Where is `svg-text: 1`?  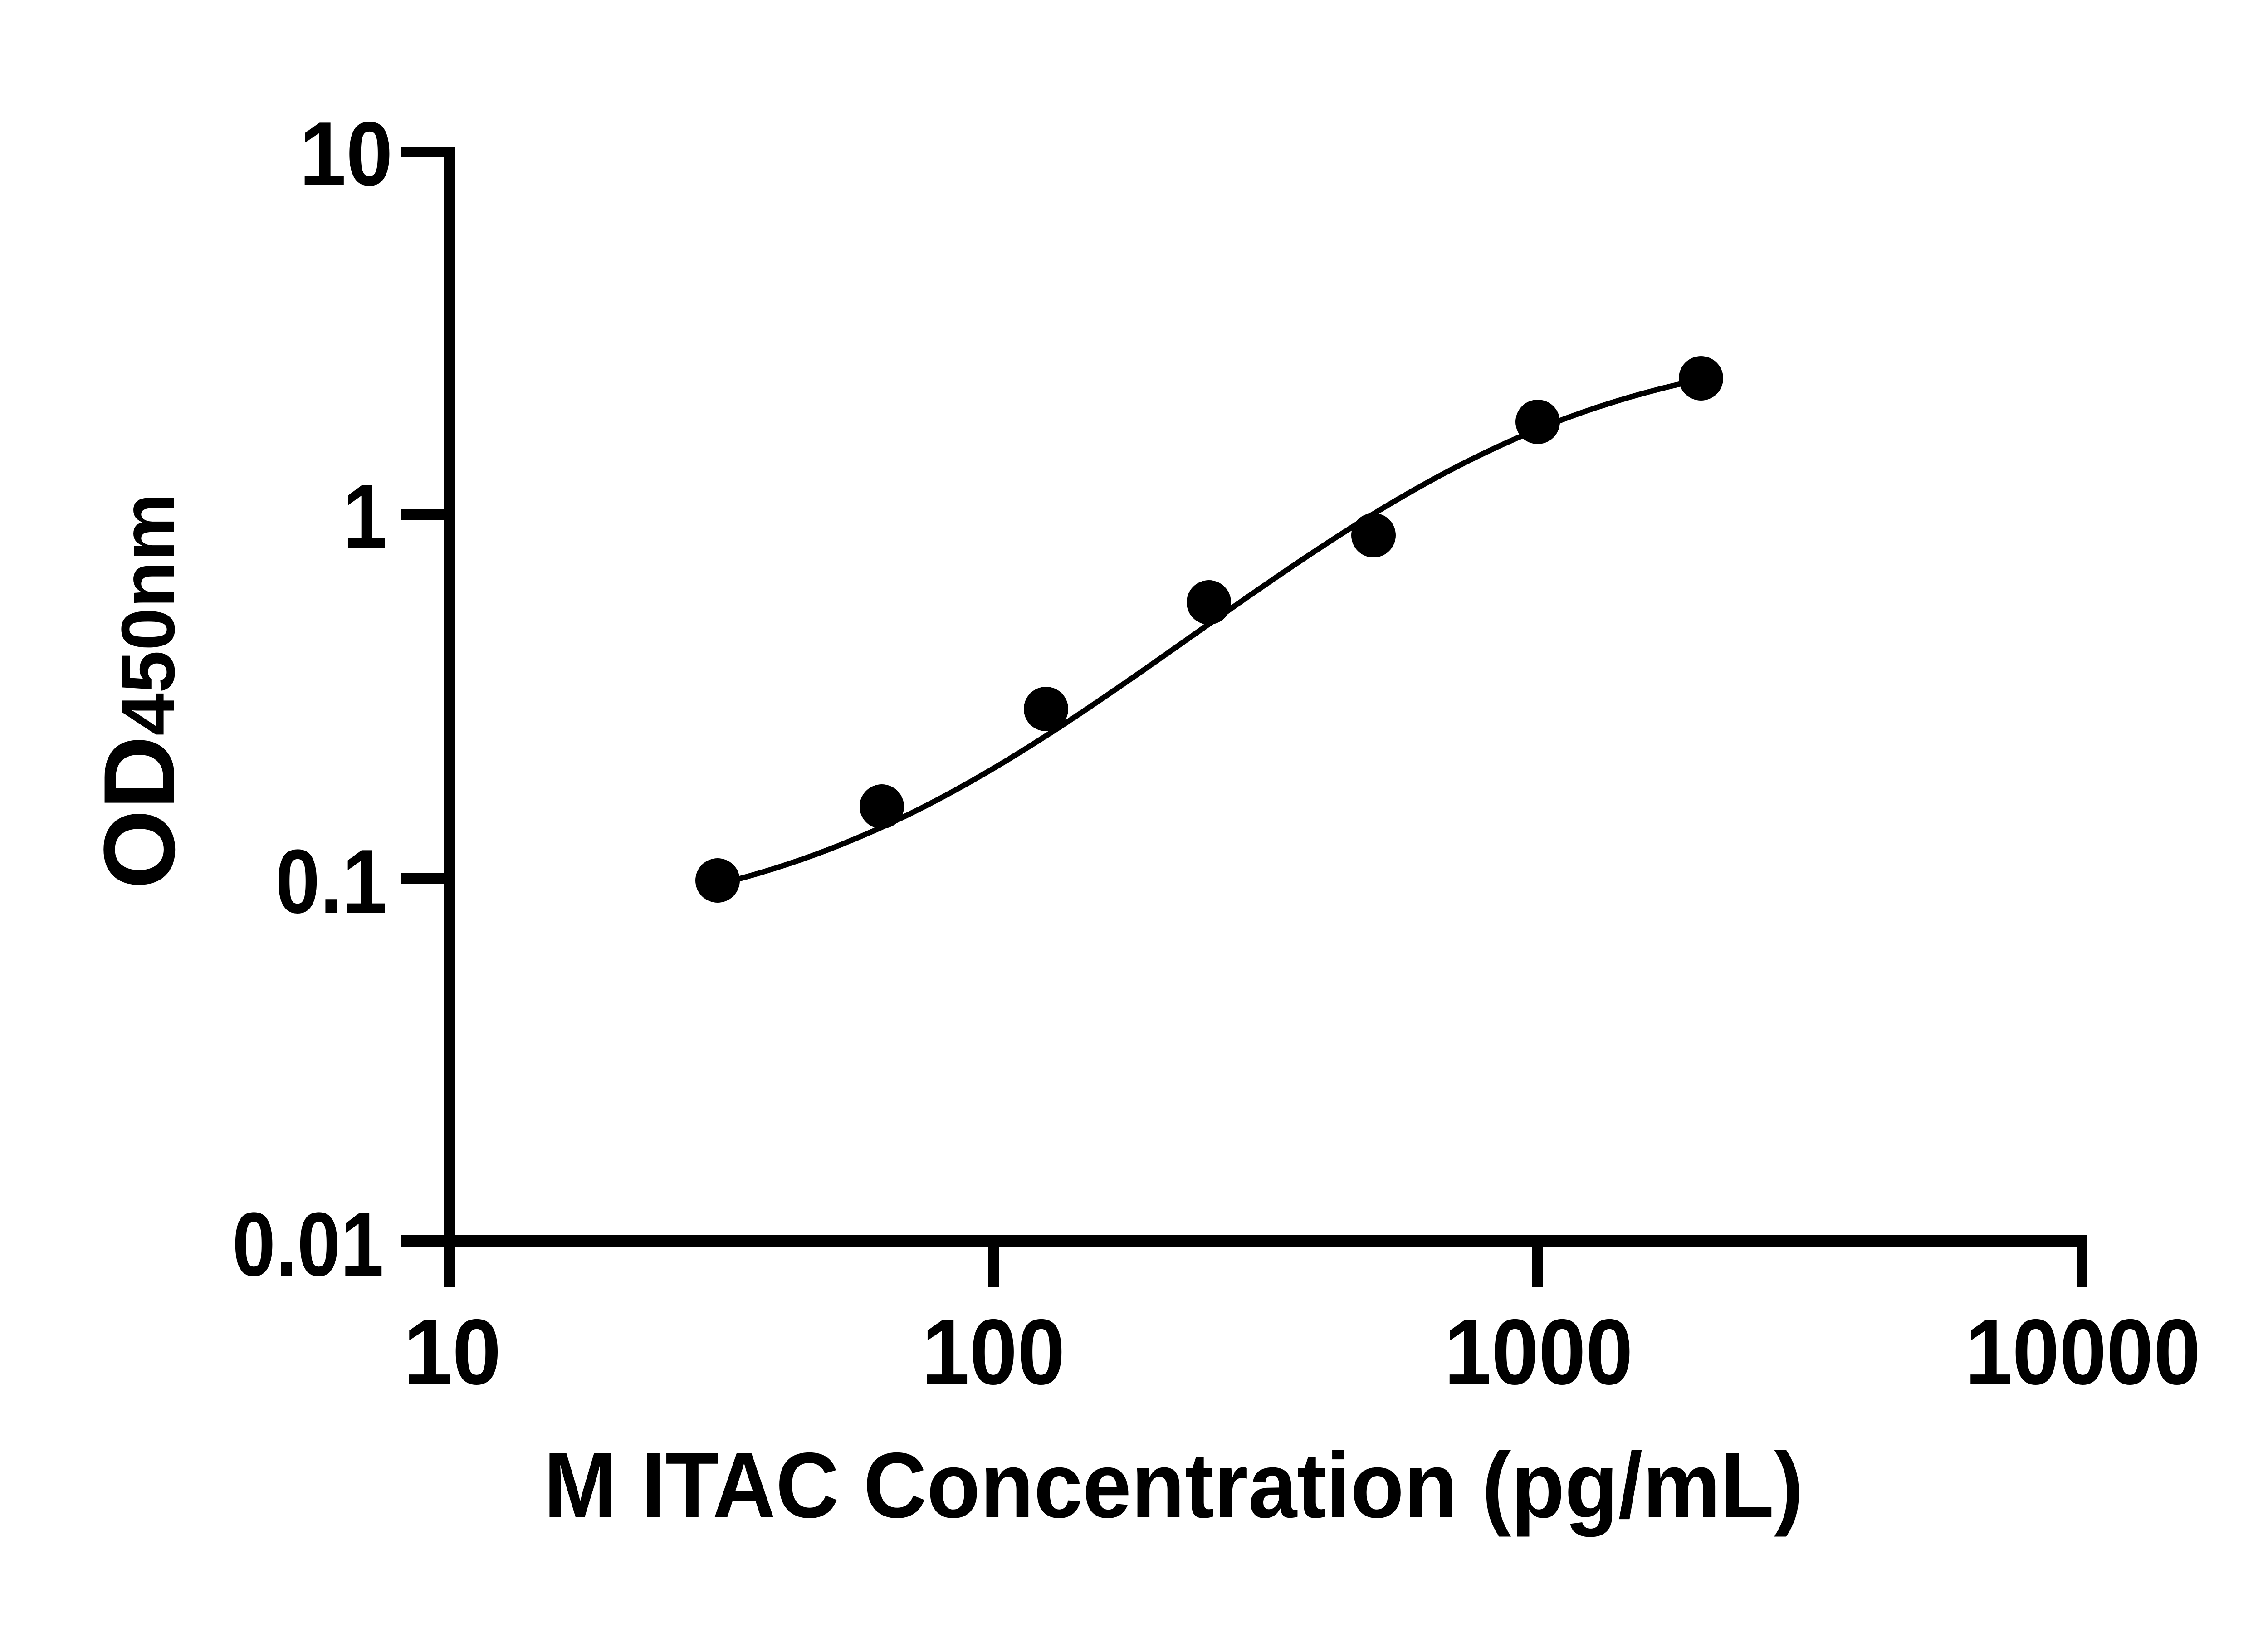 svg-text: 1 is located at coordinates (365, 516).